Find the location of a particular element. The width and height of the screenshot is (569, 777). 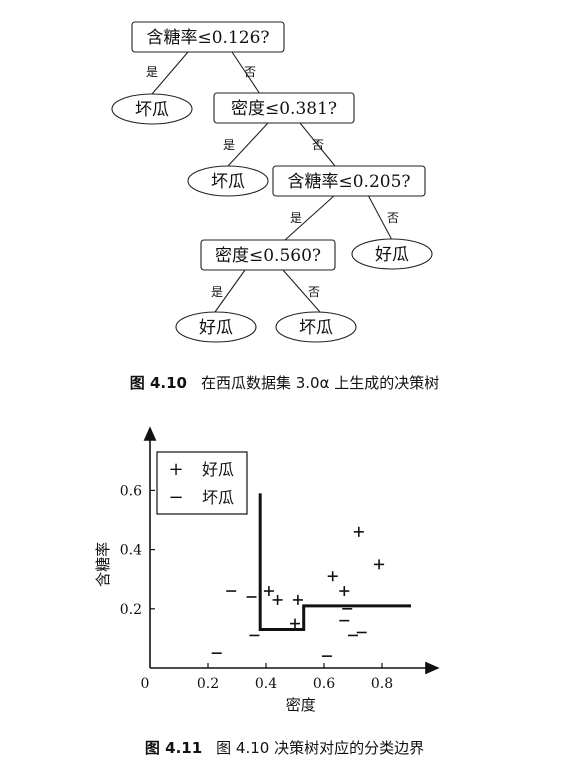

x-tick-label: 0.6 is located at coordinates (324, 684).